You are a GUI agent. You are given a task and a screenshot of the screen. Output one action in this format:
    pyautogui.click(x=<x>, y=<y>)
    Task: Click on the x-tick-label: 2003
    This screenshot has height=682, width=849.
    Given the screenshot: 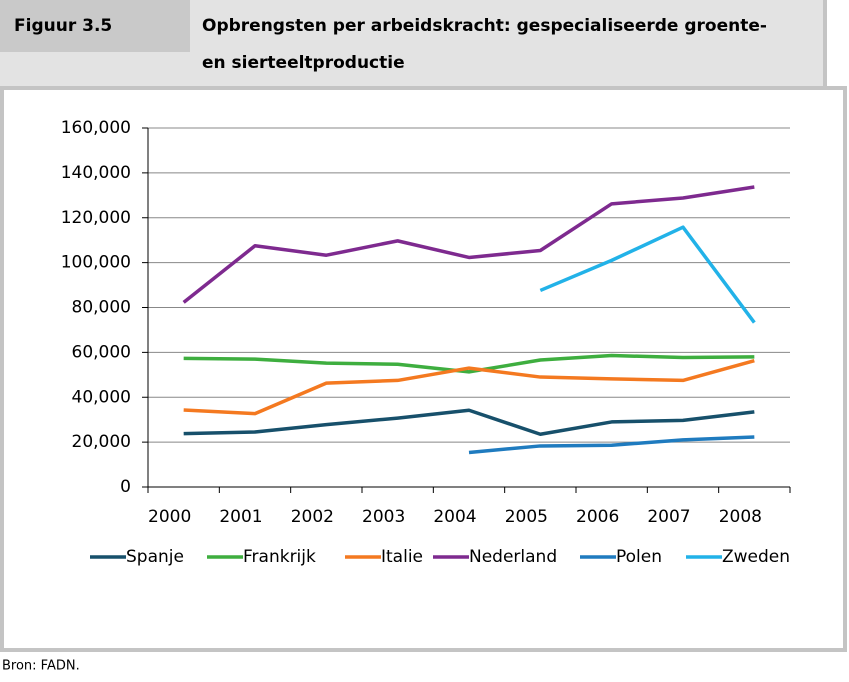 What is the action you would take?
    pyautogui.click(x=383, y=517)
    